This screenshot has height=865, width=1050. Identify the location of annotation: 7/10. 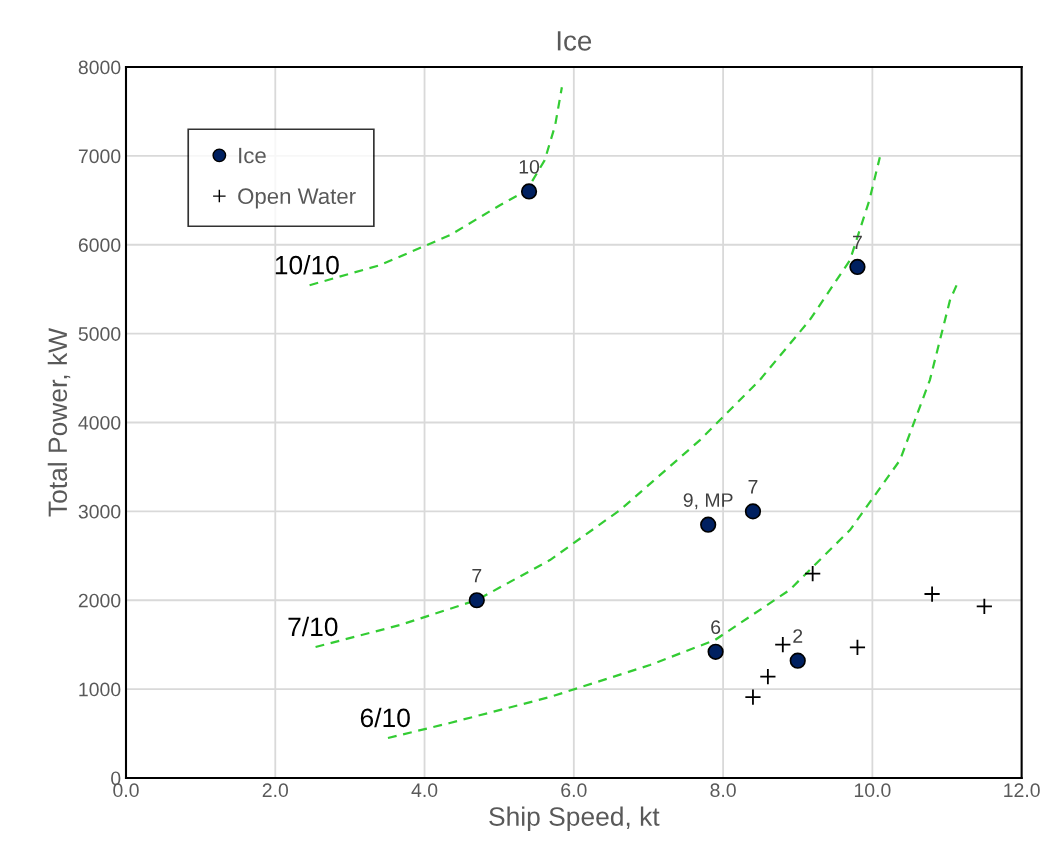
(313, 626).